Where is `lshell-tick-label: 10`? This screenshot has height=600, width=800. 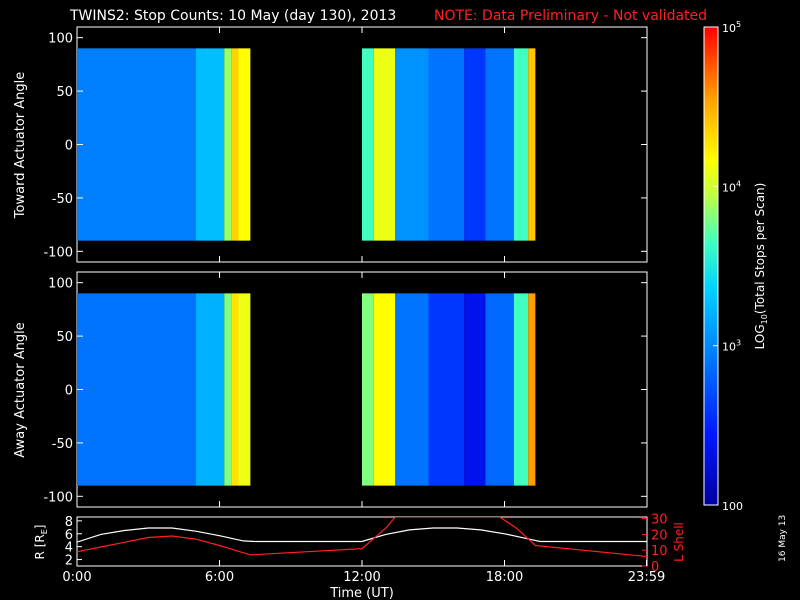 lshell-tick-label: 10 is located at coordinates (659, 551).